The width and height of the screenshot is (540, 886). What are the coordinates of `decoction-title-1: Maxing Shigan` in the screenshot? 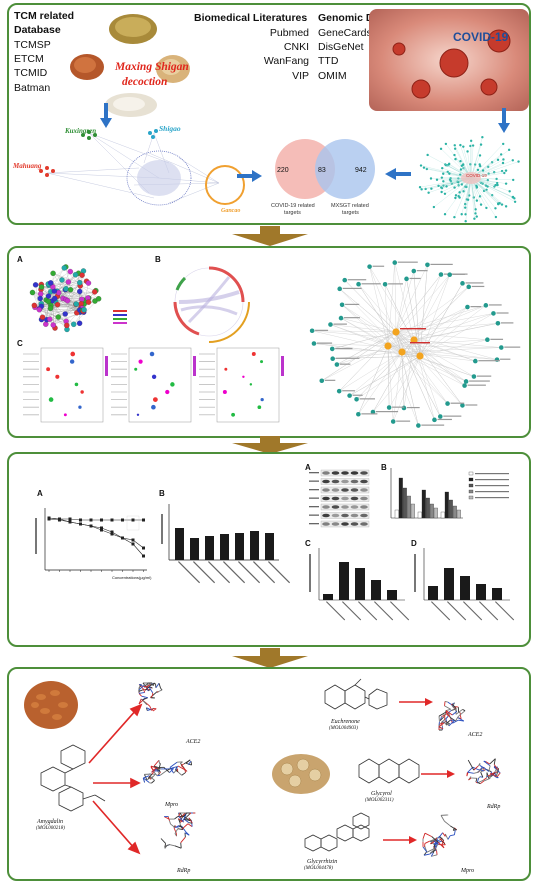 It's located at (152, 67).